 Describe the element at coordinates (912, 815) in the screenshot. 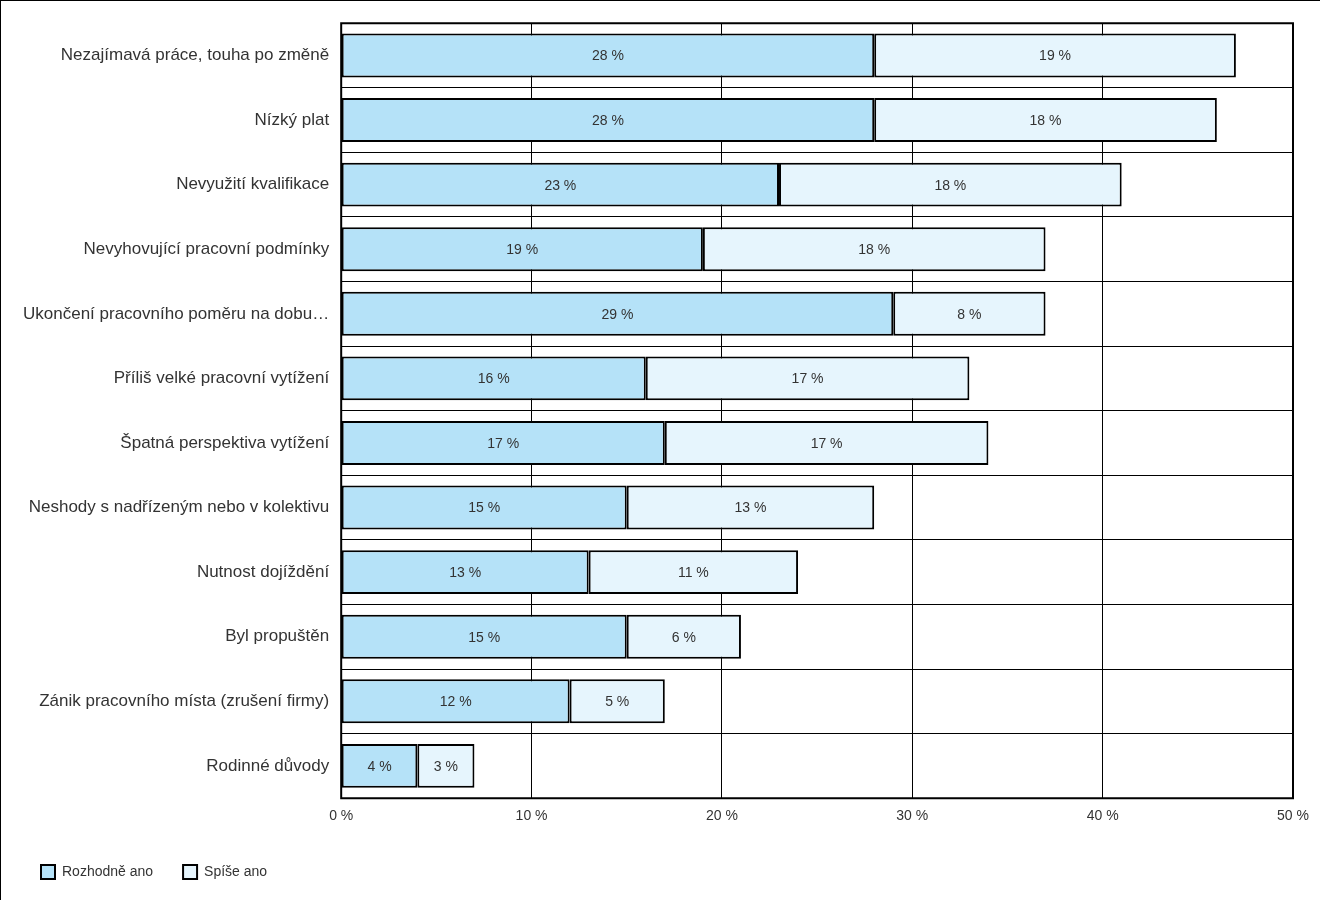

I see `x-tick-label: 30 %` at that location.